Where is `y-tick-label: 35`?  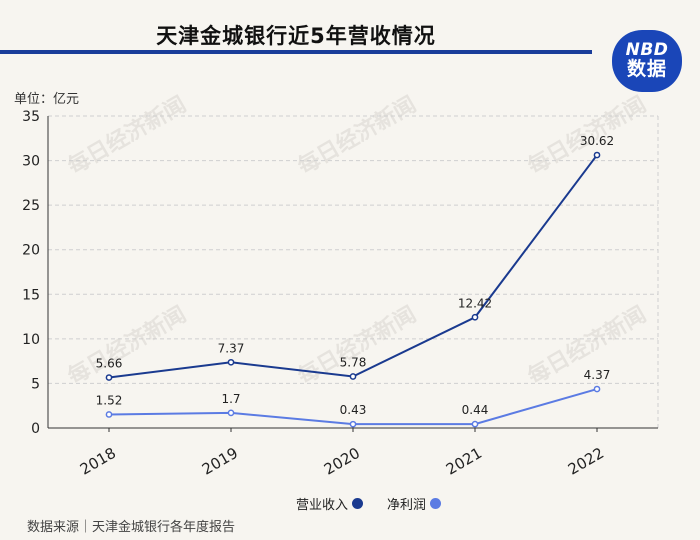
y-tick-label: 35 is located at coordinates (31, 117).